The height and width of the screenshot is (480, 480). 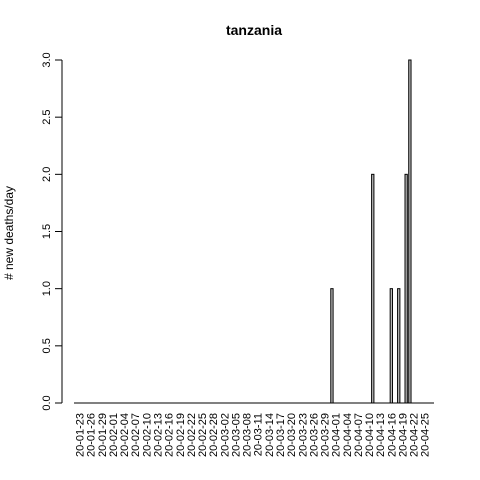 I want to click on x-tick-label: 20-02-22, so click(x=192, y=435).